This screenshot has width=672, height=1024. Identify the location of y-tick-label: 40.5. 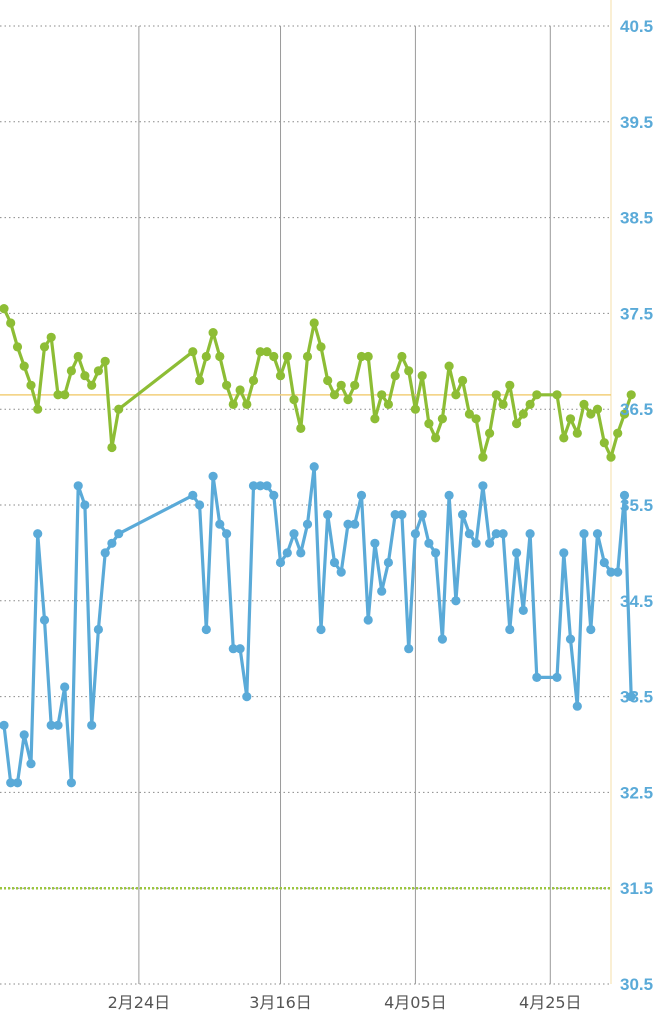
(636, 26).